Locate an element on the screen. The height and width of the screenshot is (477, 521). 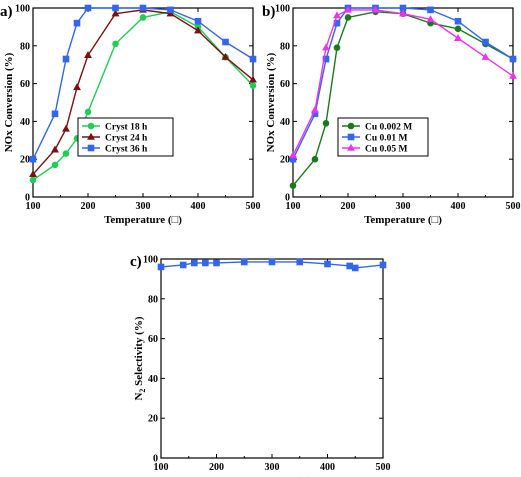
legend-label: Cu 0.05 M is located at coordinates (386, 150).